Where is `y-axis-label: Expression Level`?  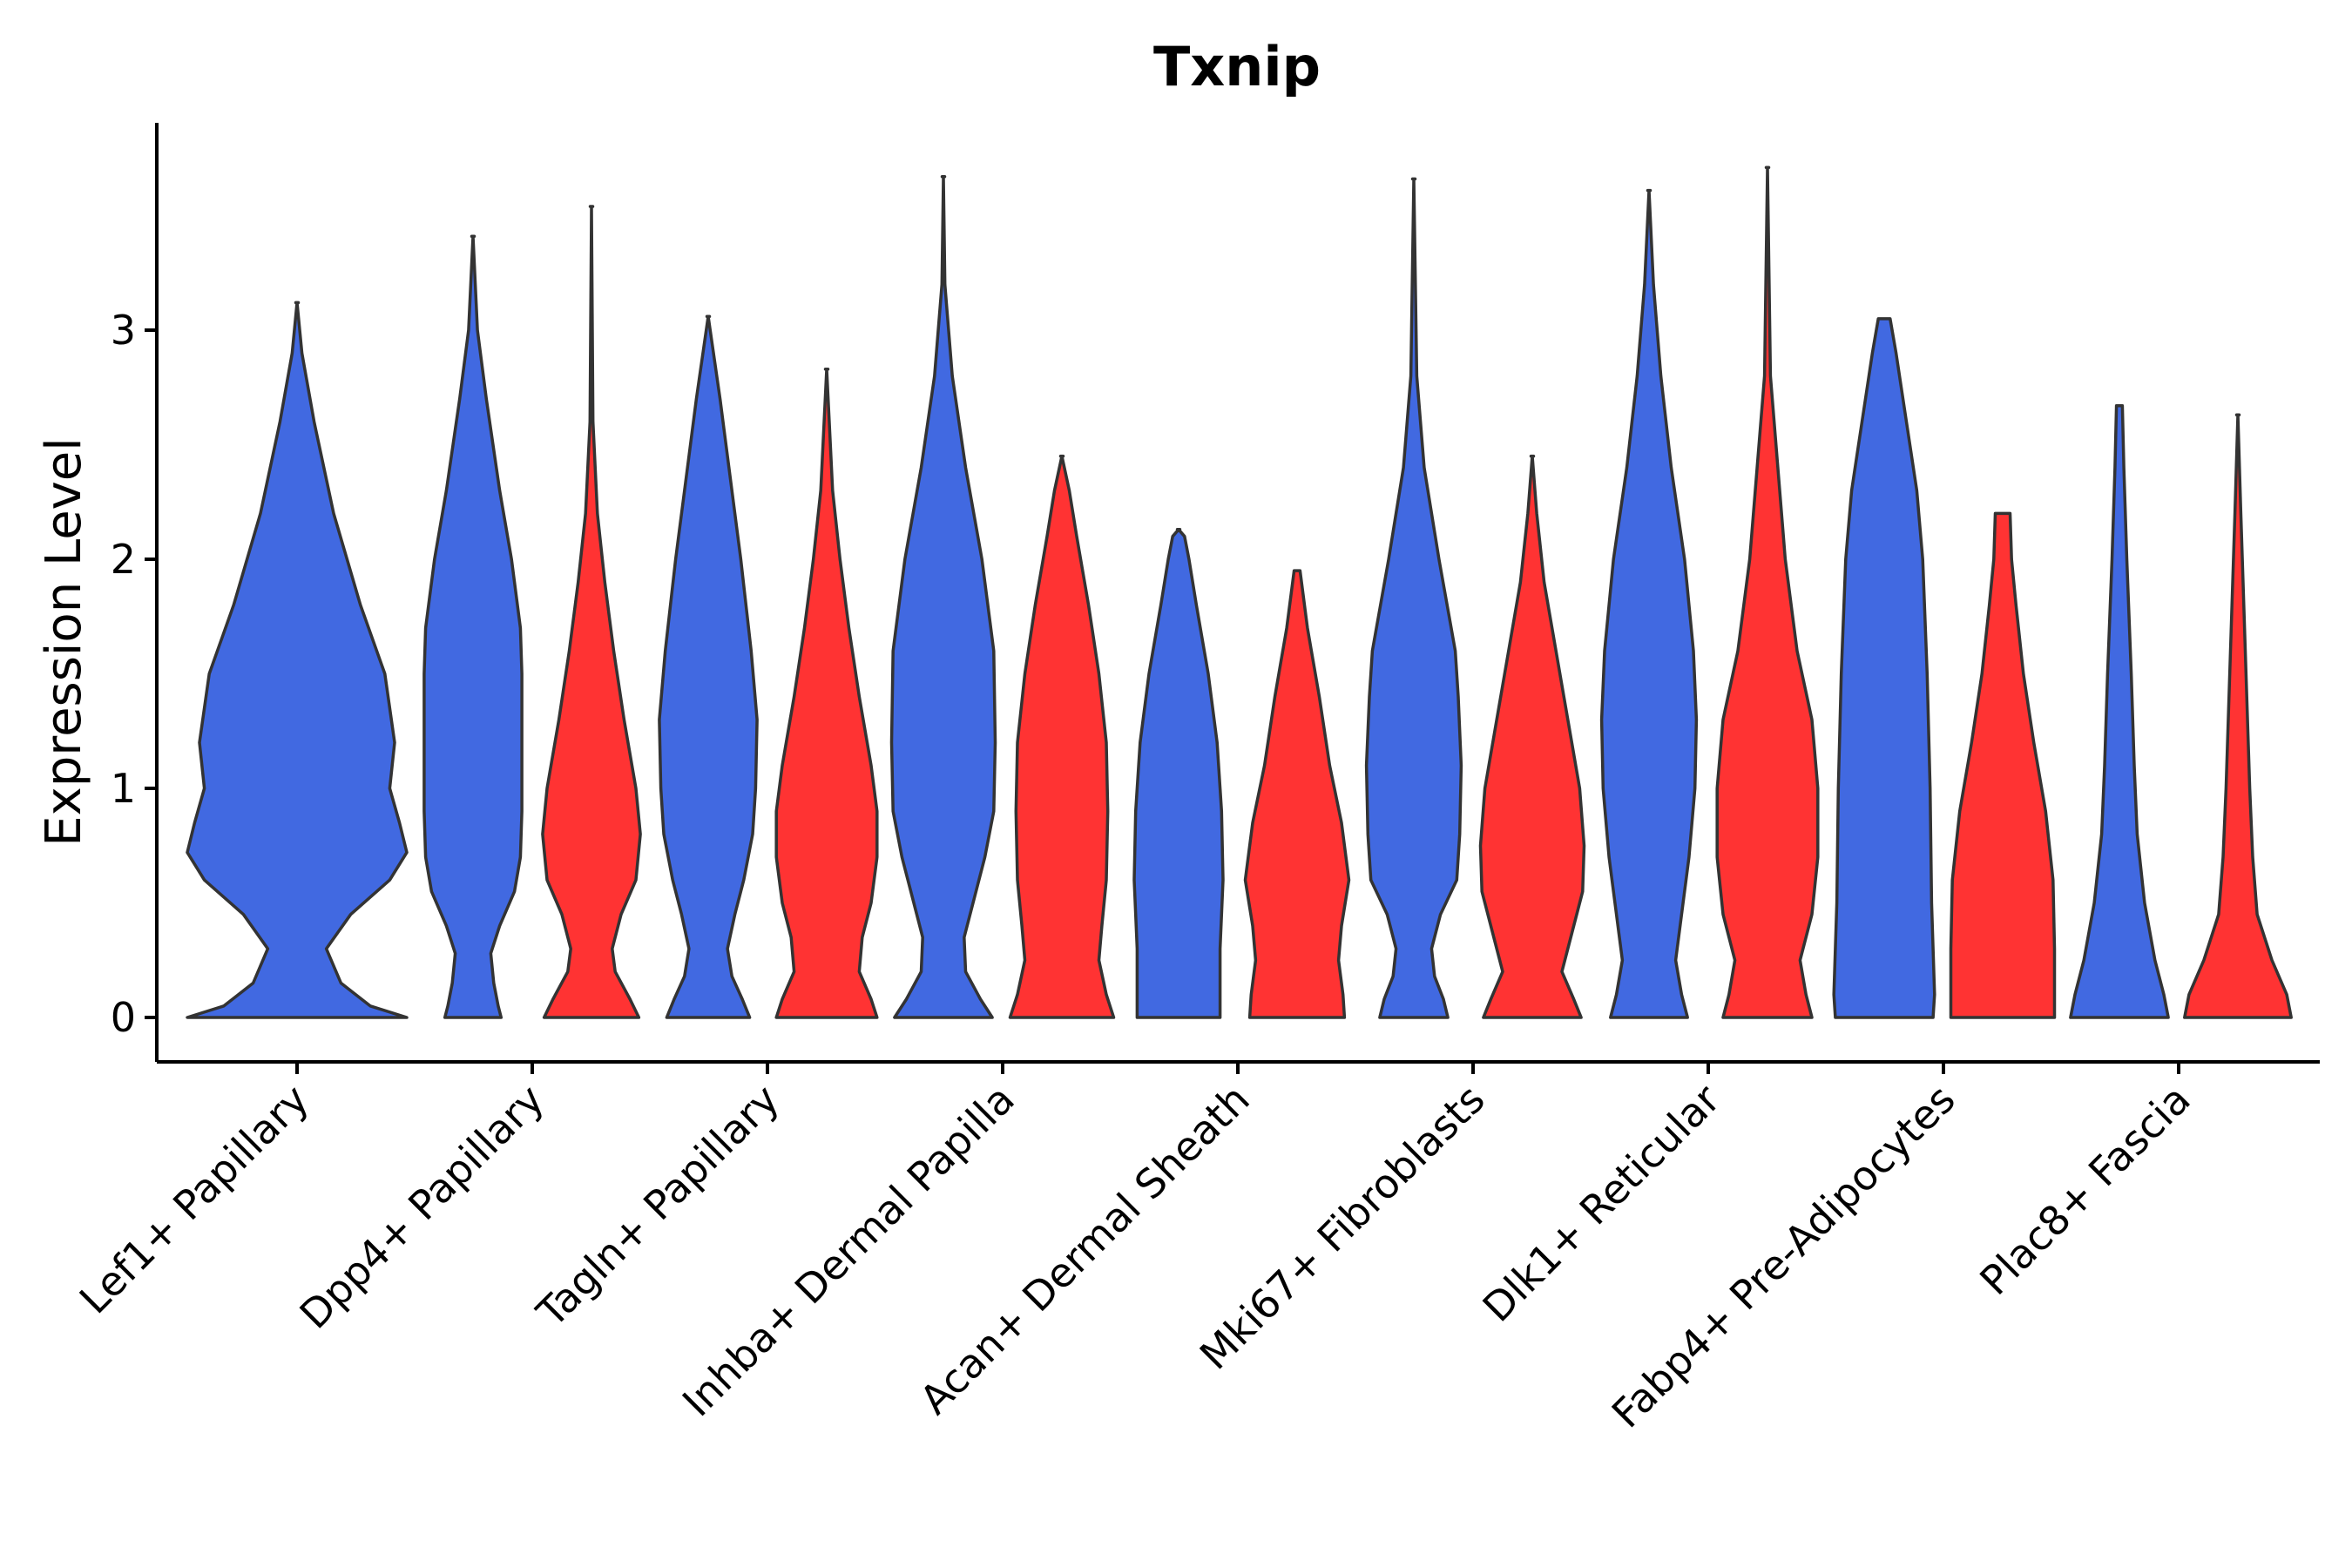 y-axis-label: Expression Level is located at coordinates (64, 642).